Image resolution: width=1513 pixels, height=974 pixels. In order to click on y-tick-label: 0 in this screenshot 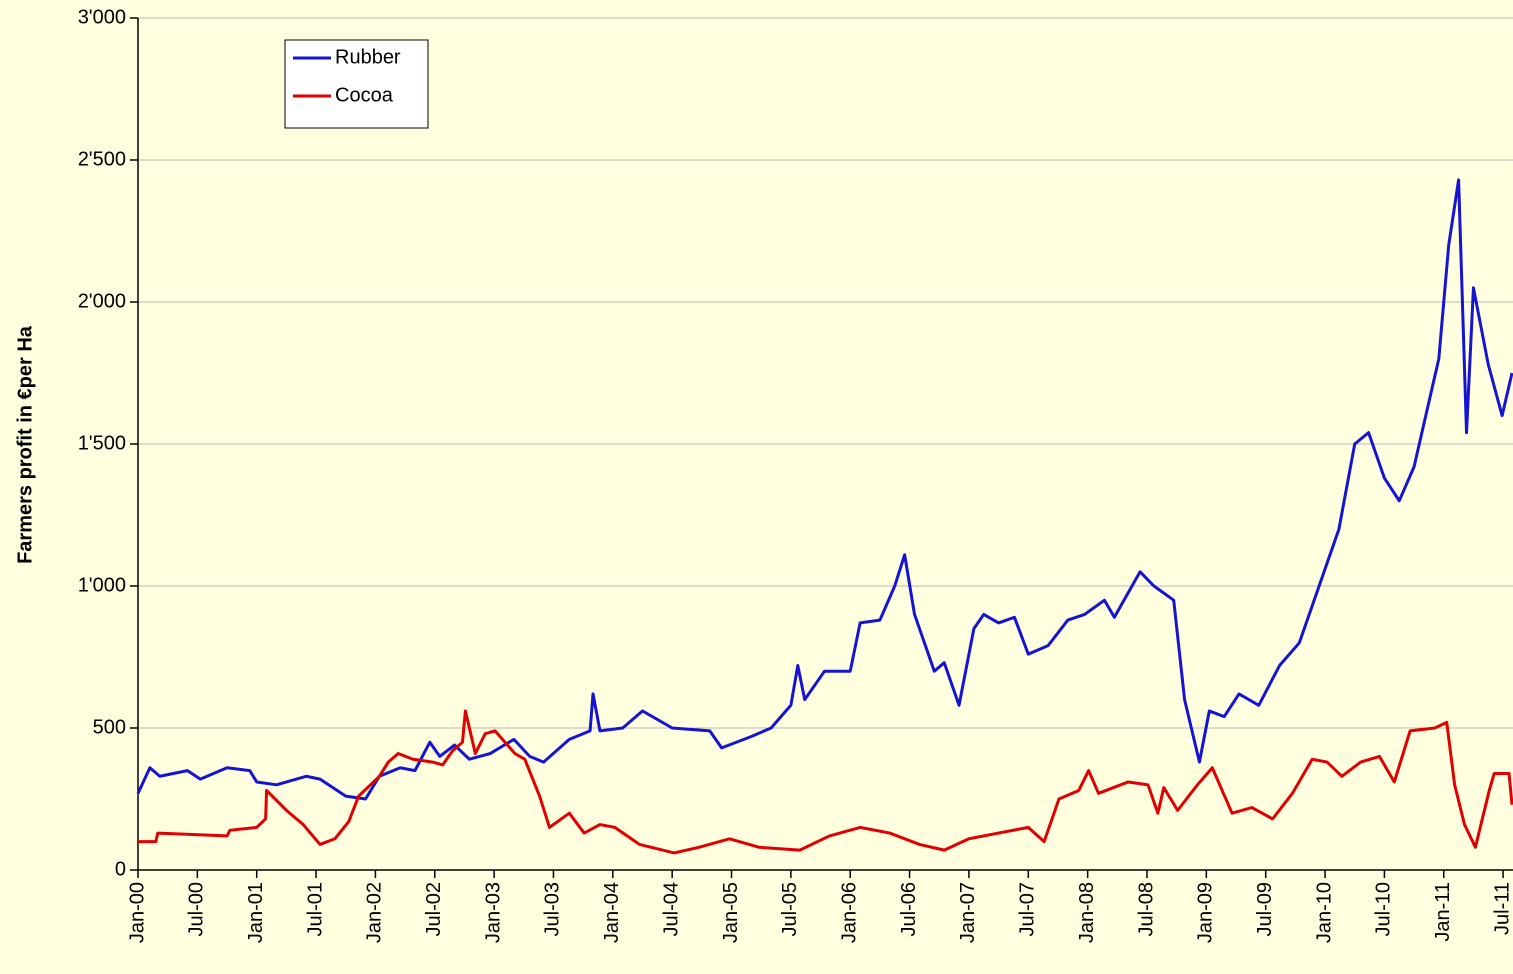, I will do `click(120, 869)`.